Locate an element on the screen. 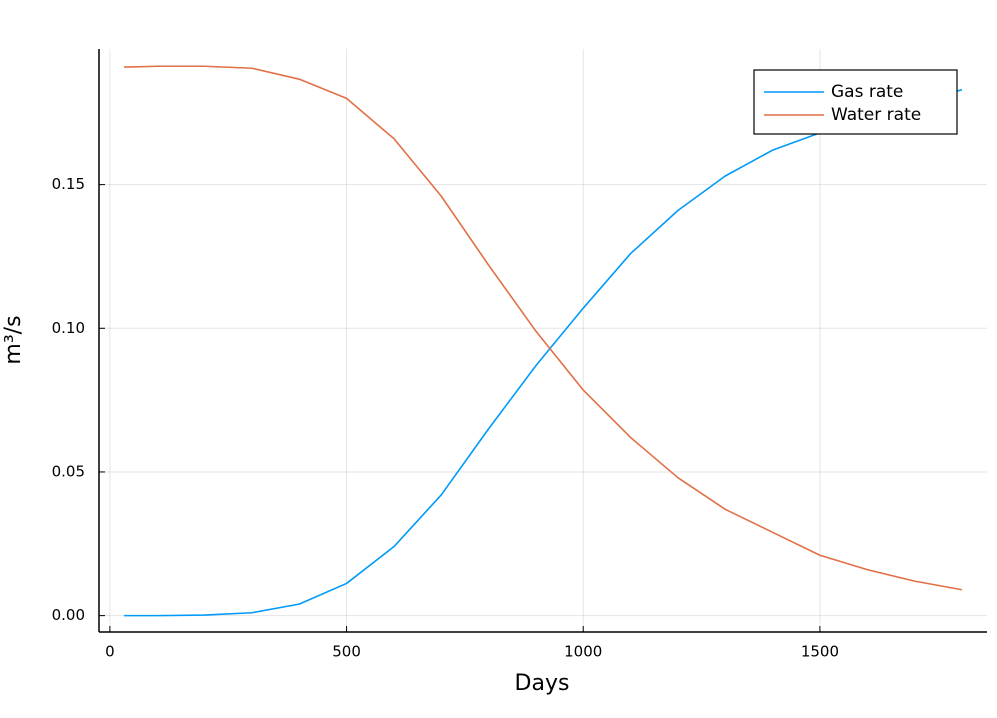 Image resolution: width=997 pixels, height=718 pixels. legend-label: Water rate is located at coordinates (876, 115).